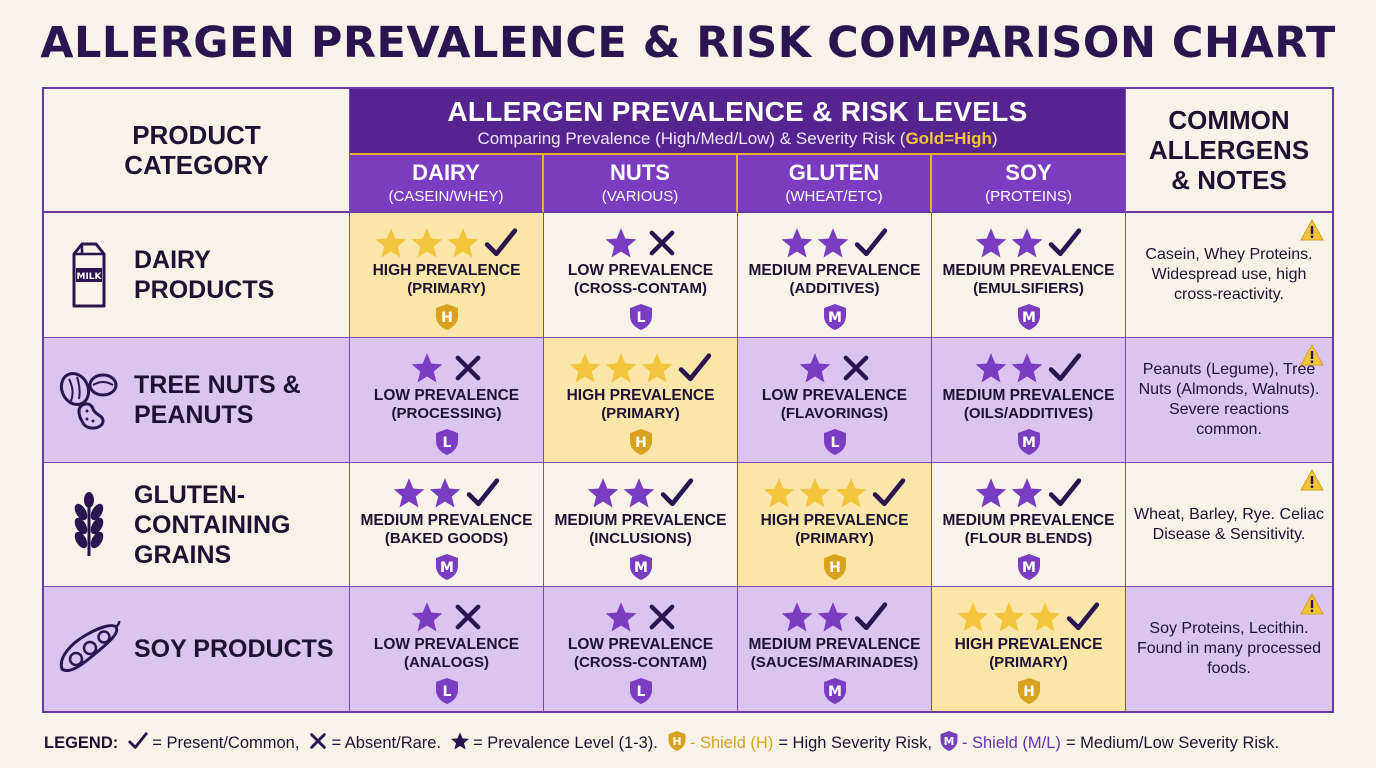 Image resolution: width=1376 pixels, height=768 pixels. What do you see at coordinates (737, 111) in the screenshot?
I see `prevalence-risk-title: ALLERGEN PREVALENCE & RISK LEVELS` at bounding box center [737, 111].